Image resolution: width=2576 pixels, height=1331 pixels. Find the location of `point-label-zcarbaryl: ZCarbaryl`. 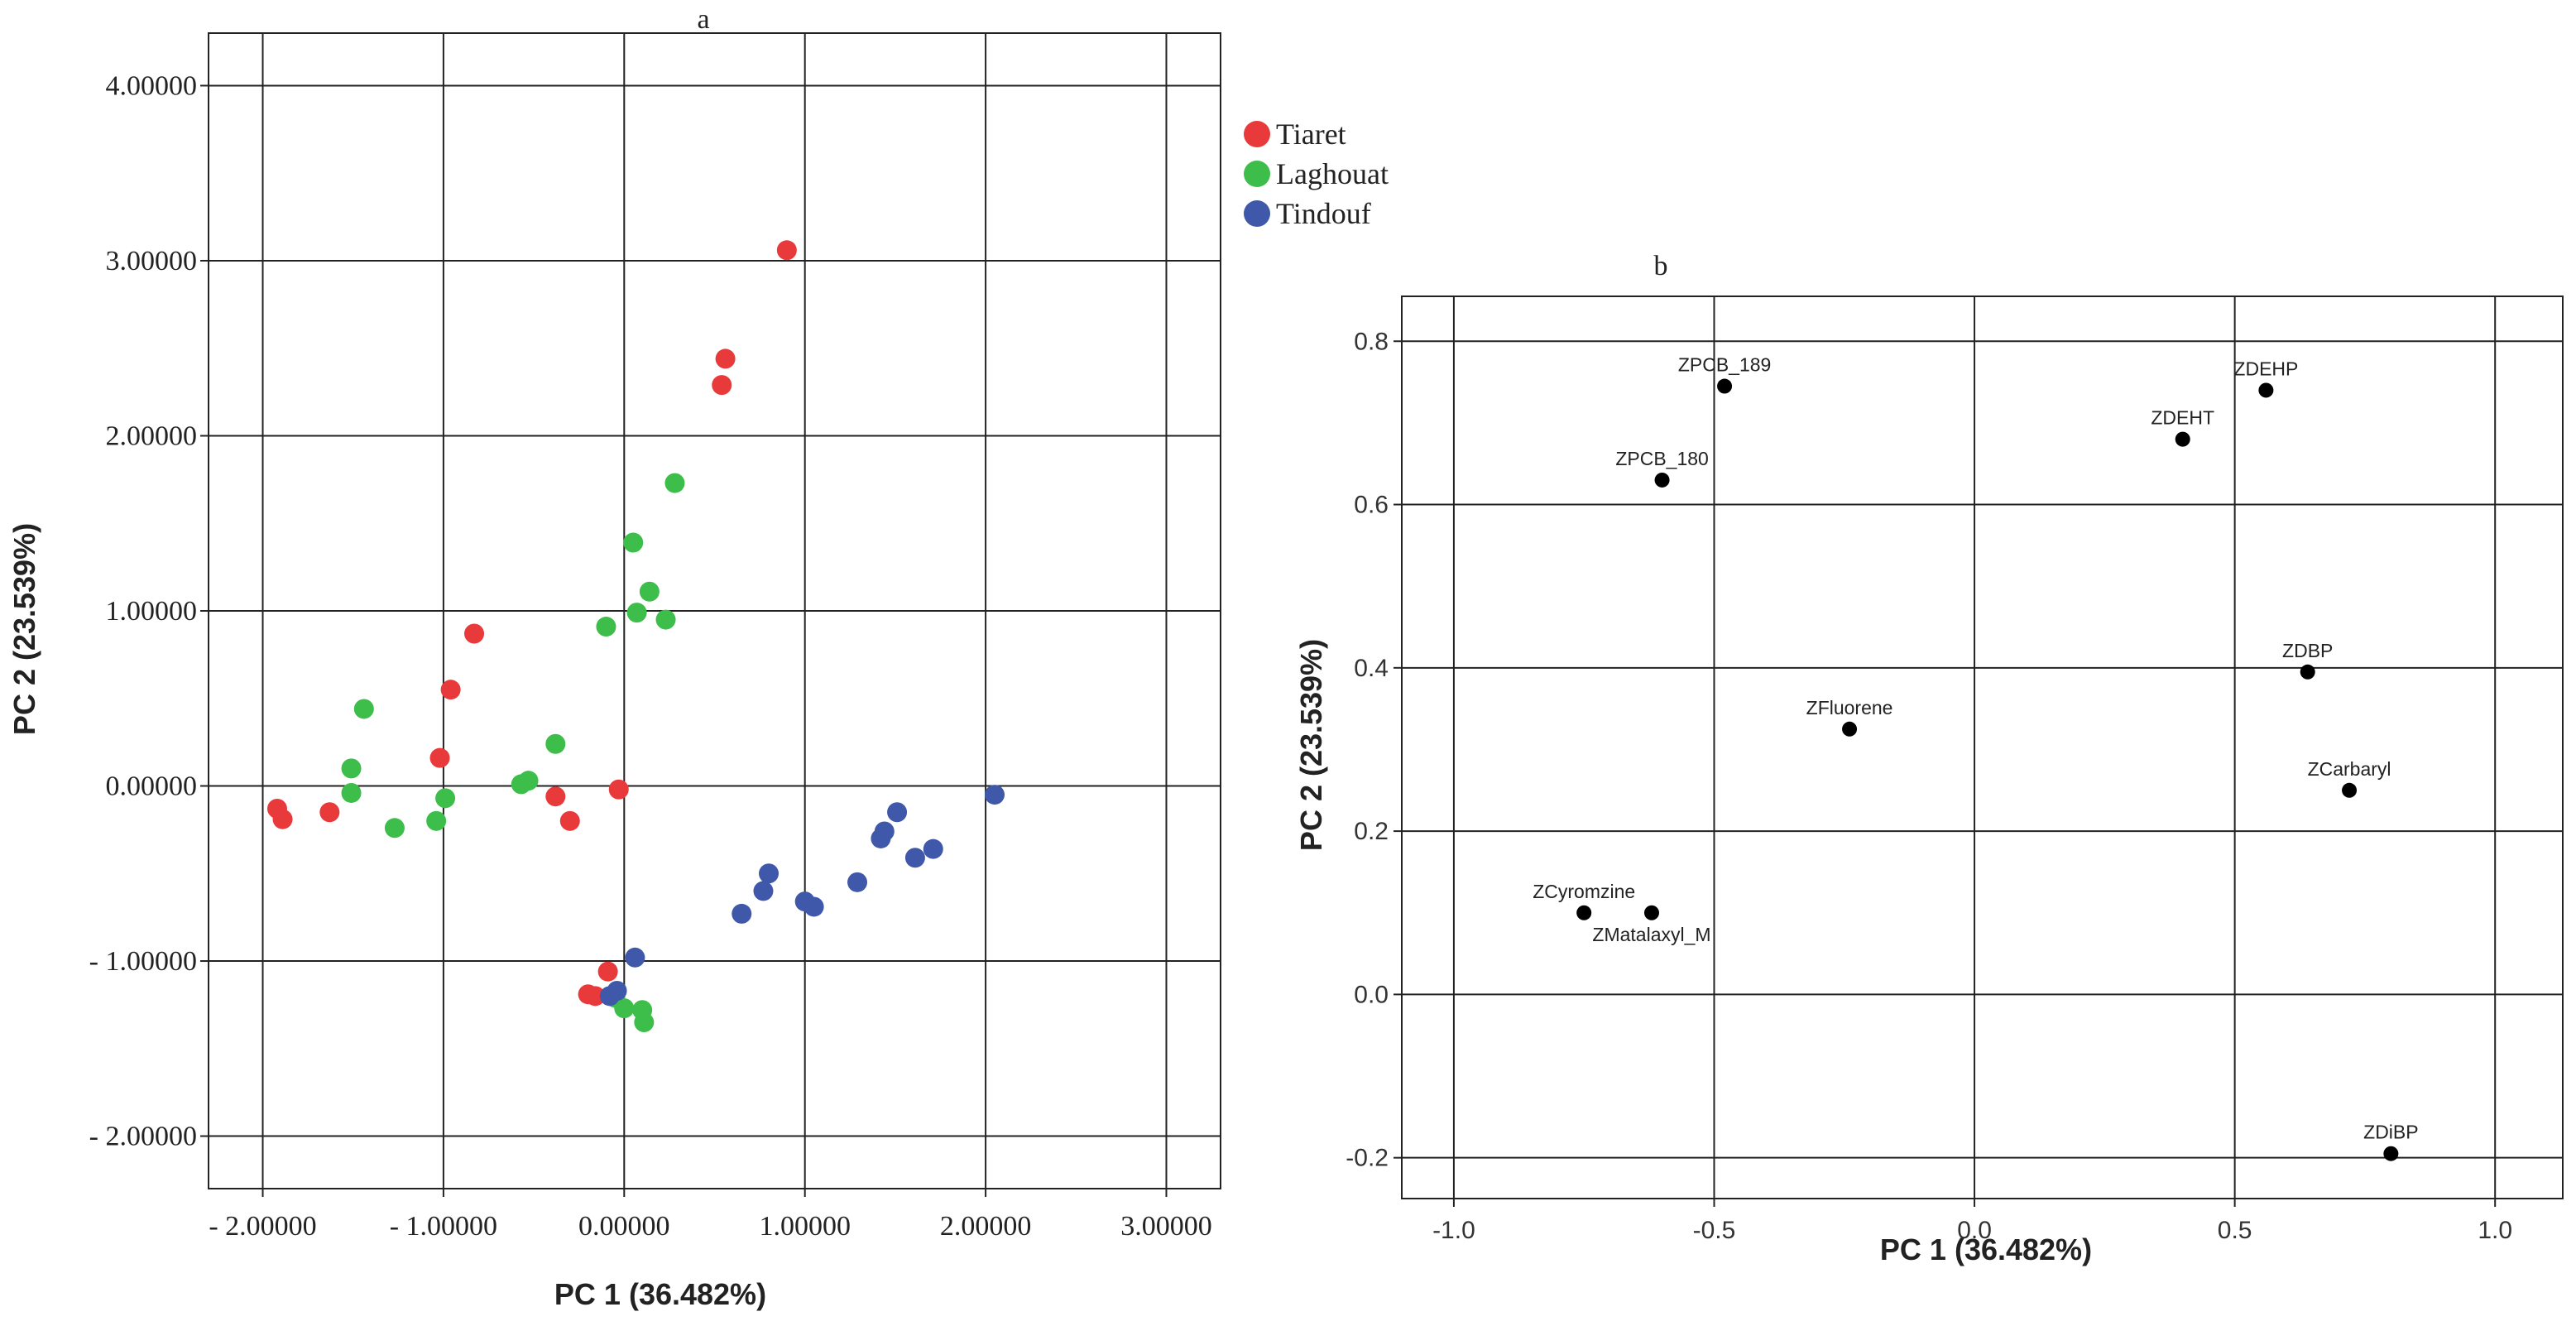

point-label-zcarbaryl: ZCarbaryl is located at coordinates (2350, 769).